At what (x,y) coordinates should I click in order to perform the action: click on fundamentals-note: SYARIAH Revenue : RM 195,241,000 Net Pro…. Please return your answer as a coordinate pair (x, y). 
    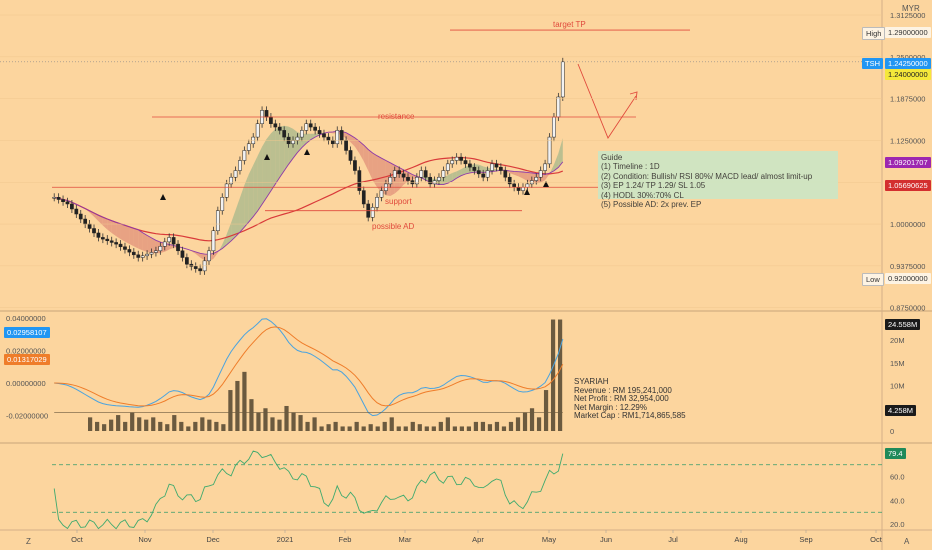
    Looking at the image, I should click on (630, 399).